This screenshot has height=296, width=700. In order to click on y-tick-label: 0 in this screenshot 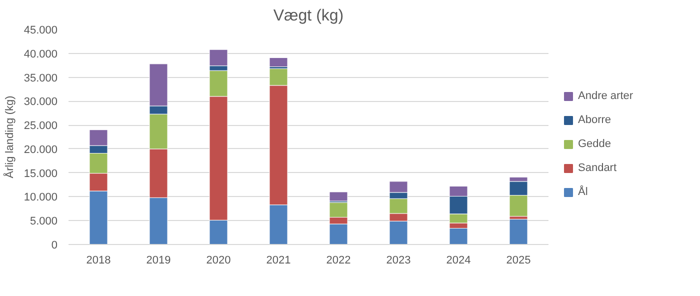, I will do `click(54, 246)`.